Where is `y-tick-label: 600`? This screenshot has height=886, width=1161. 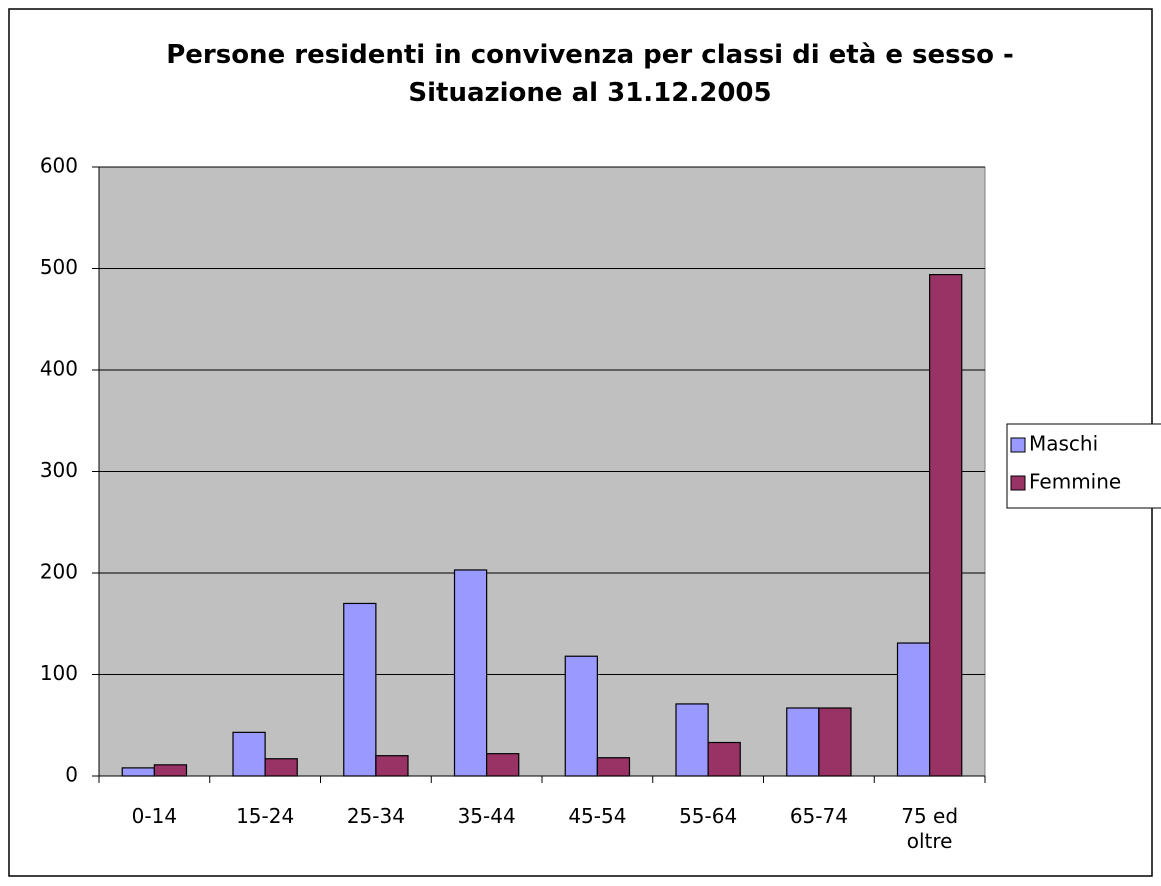
y-tick-label: 600 is located at coordinates (59, 166).